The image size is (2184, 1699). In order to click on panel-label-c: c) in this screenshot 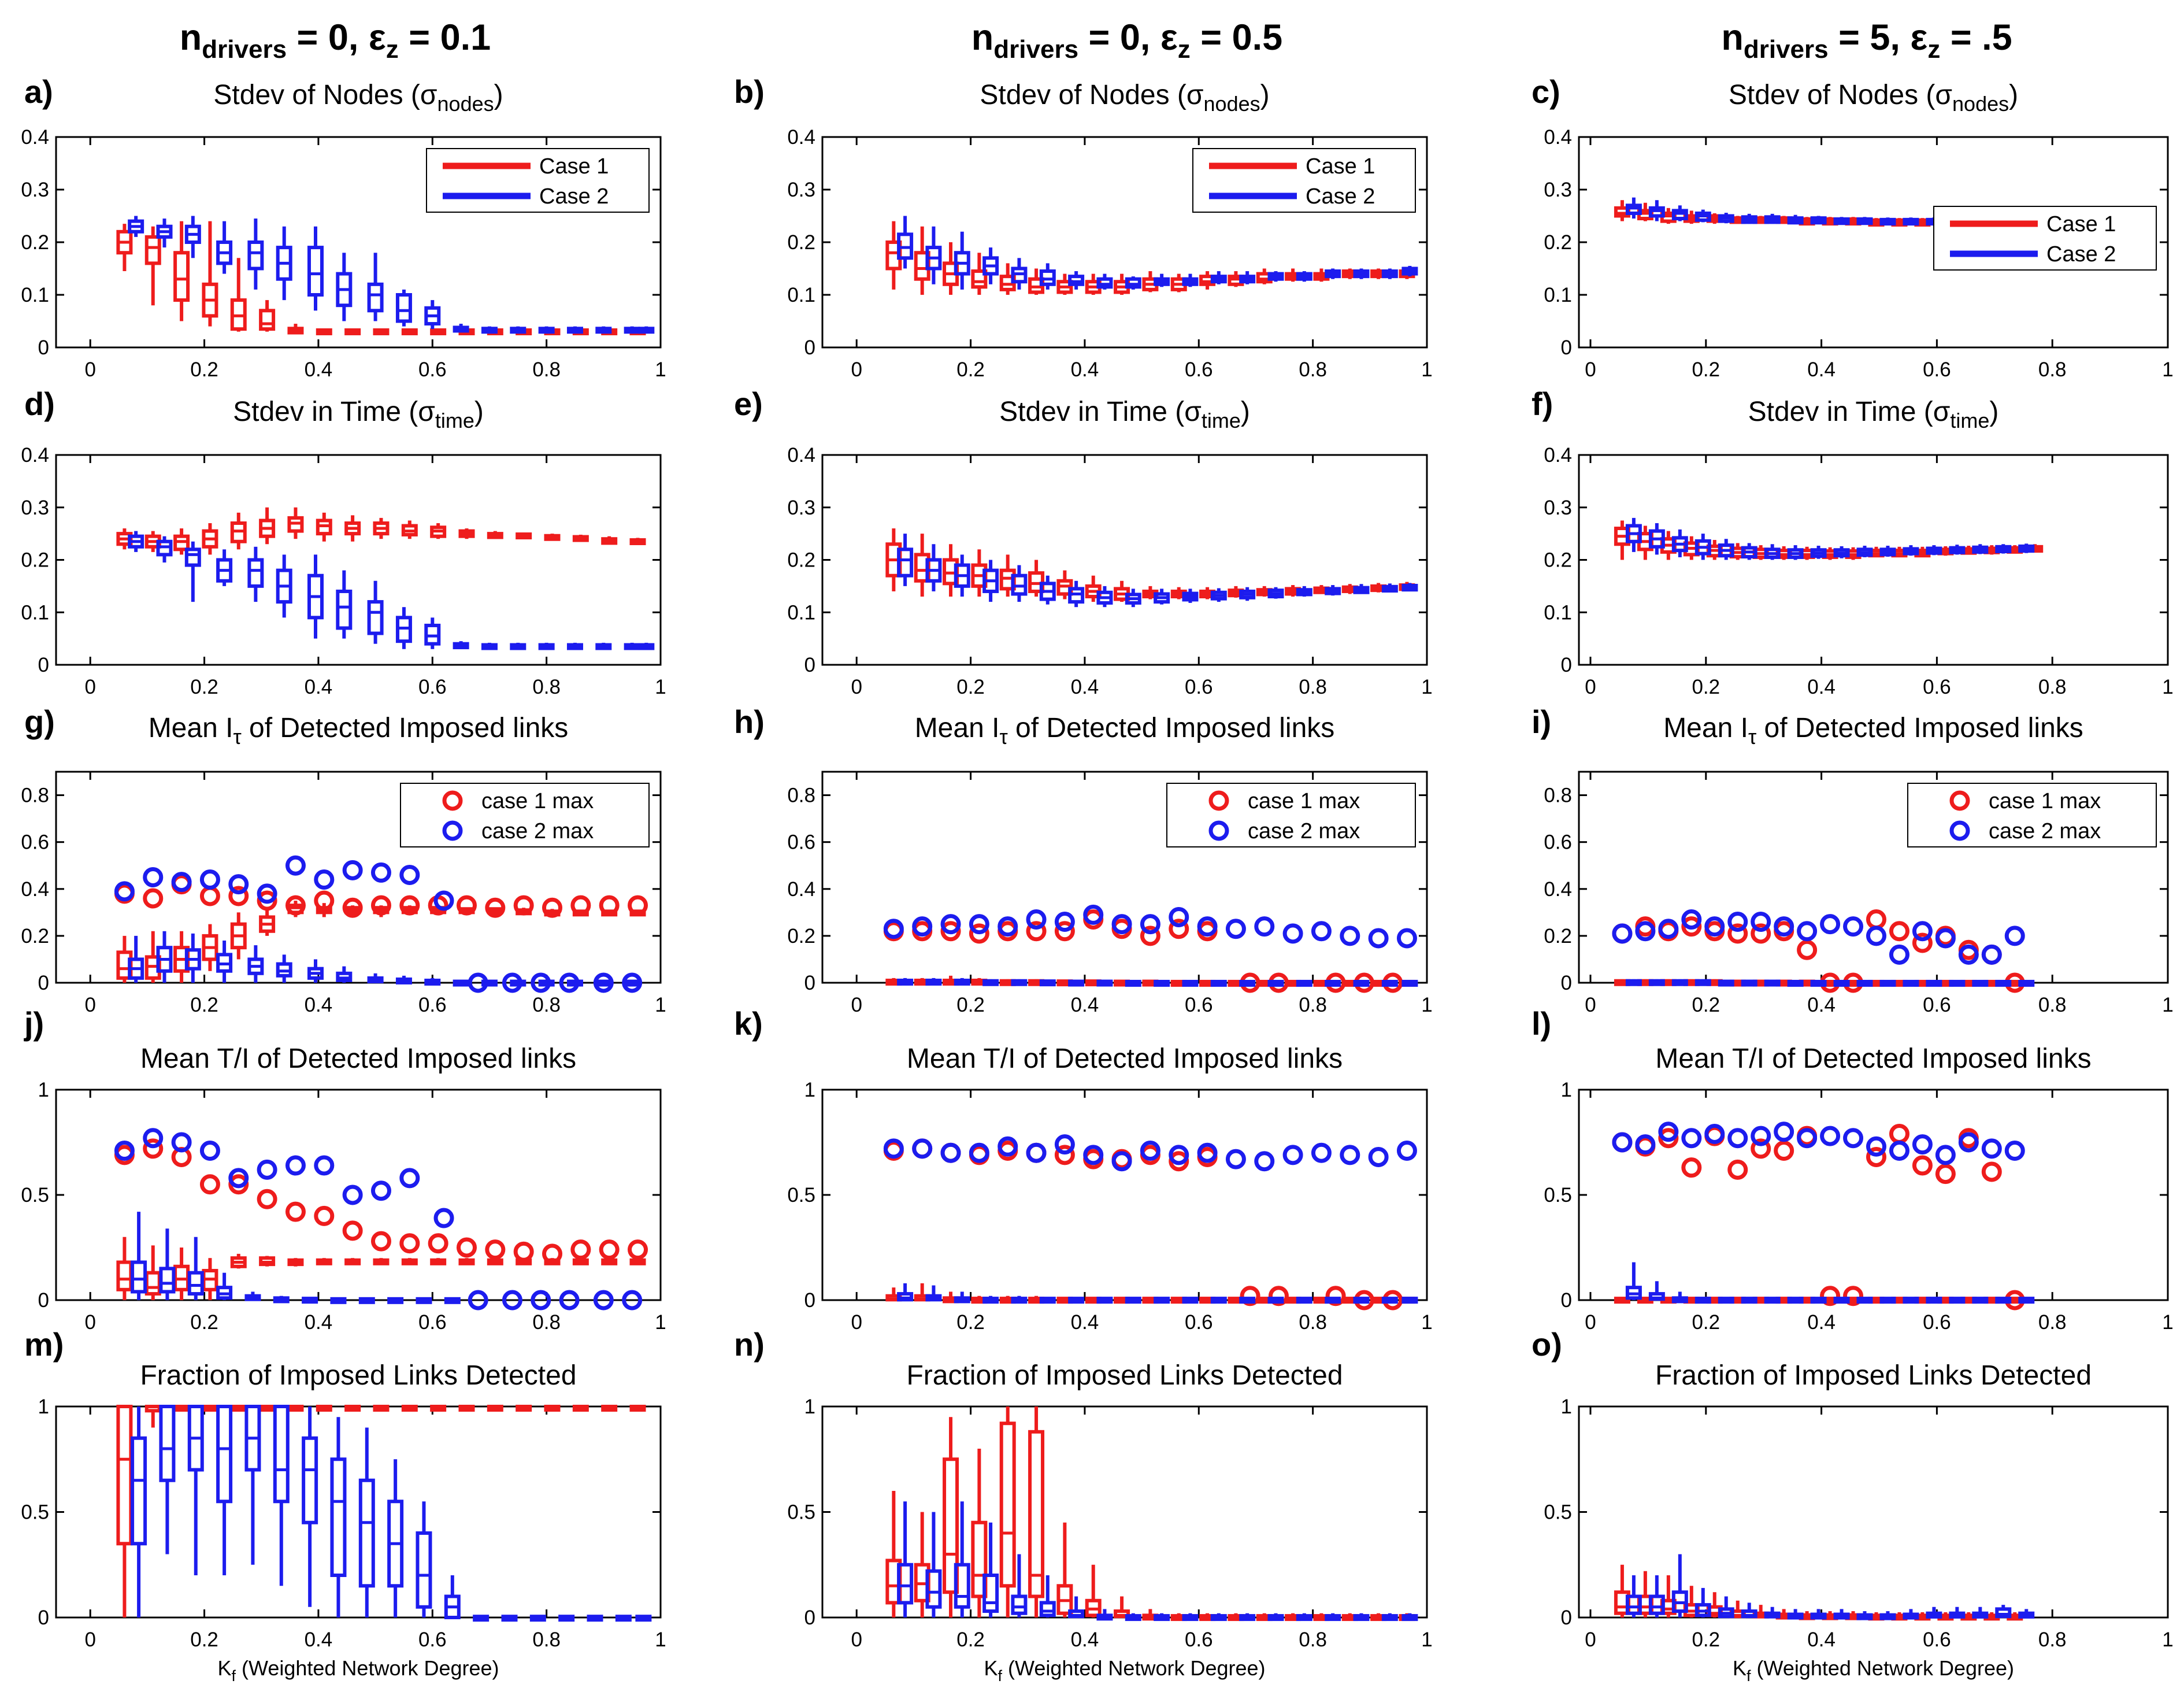, I will do `click(1546, 91)`.